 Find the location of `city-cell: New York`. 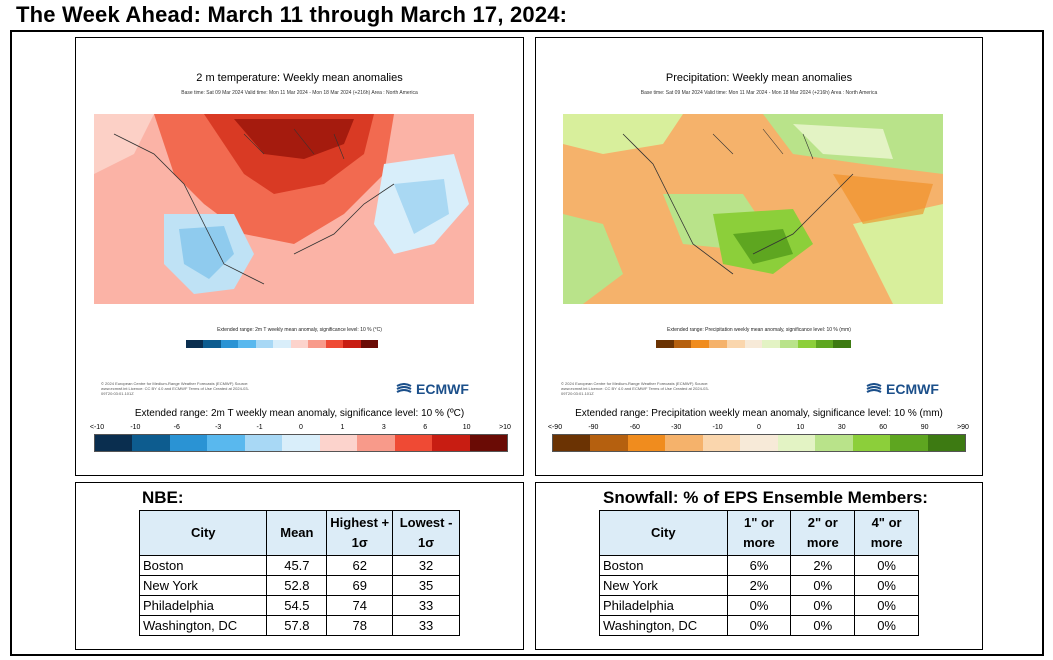

city-cell: New York is located at coordinates (203, 585).